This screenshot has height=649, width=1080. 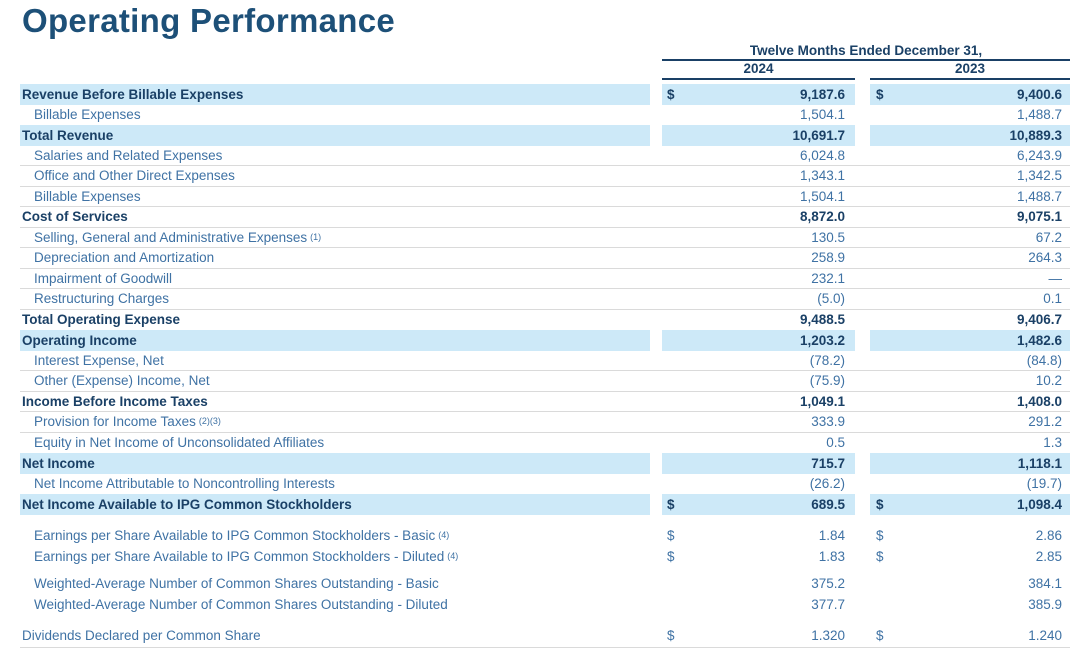 I want to click on table-row: Operating Income 1,203.2 1,482.6, so click(x=545, y=340).